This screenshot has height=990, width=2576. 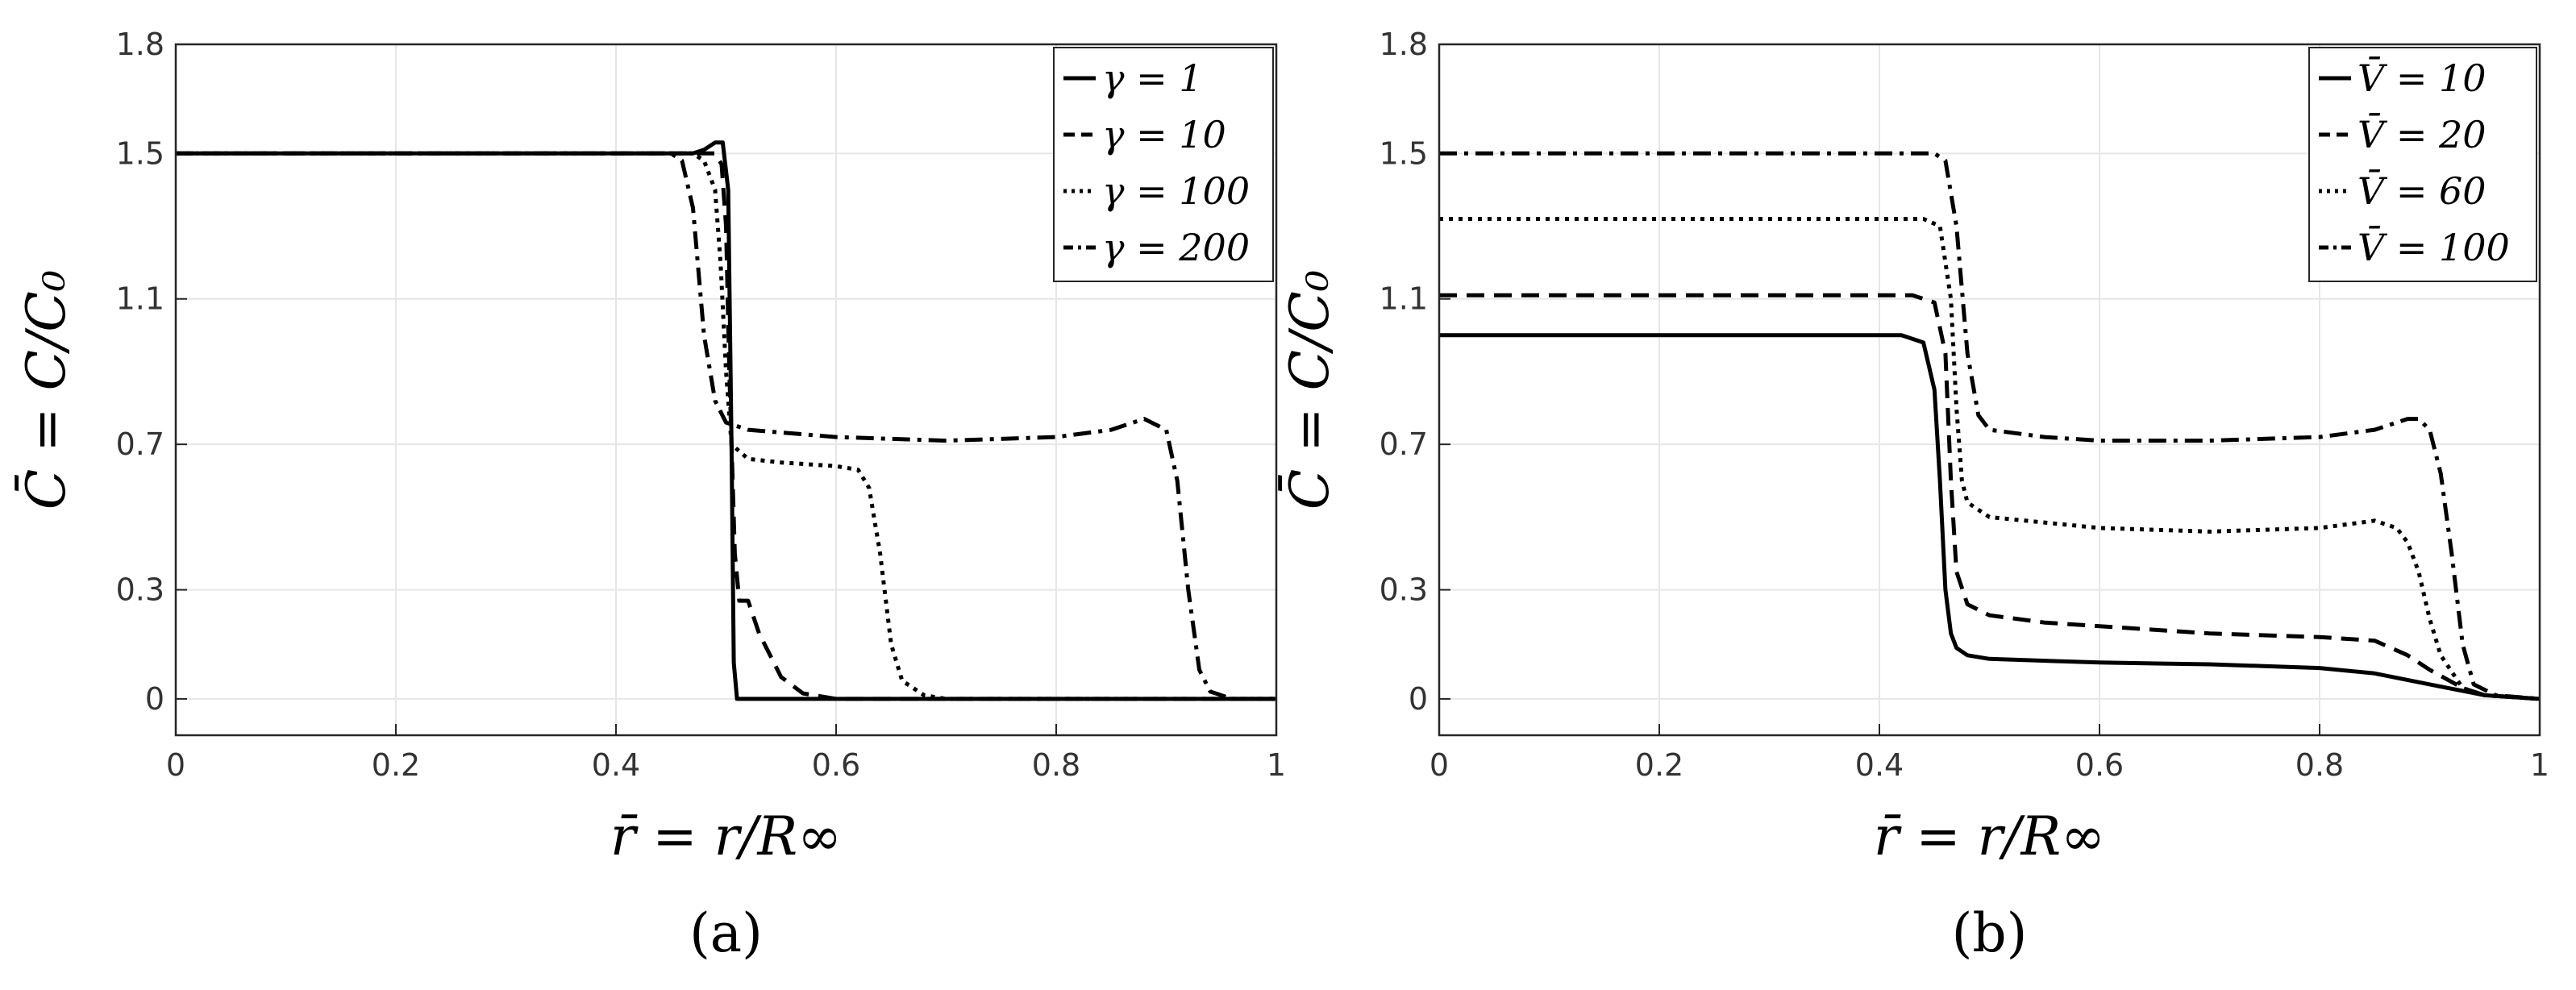 What do you see at coordinates (726, 933) in the screenshot?
I see `panel-label: (a)` at bounding box center [726, 933].